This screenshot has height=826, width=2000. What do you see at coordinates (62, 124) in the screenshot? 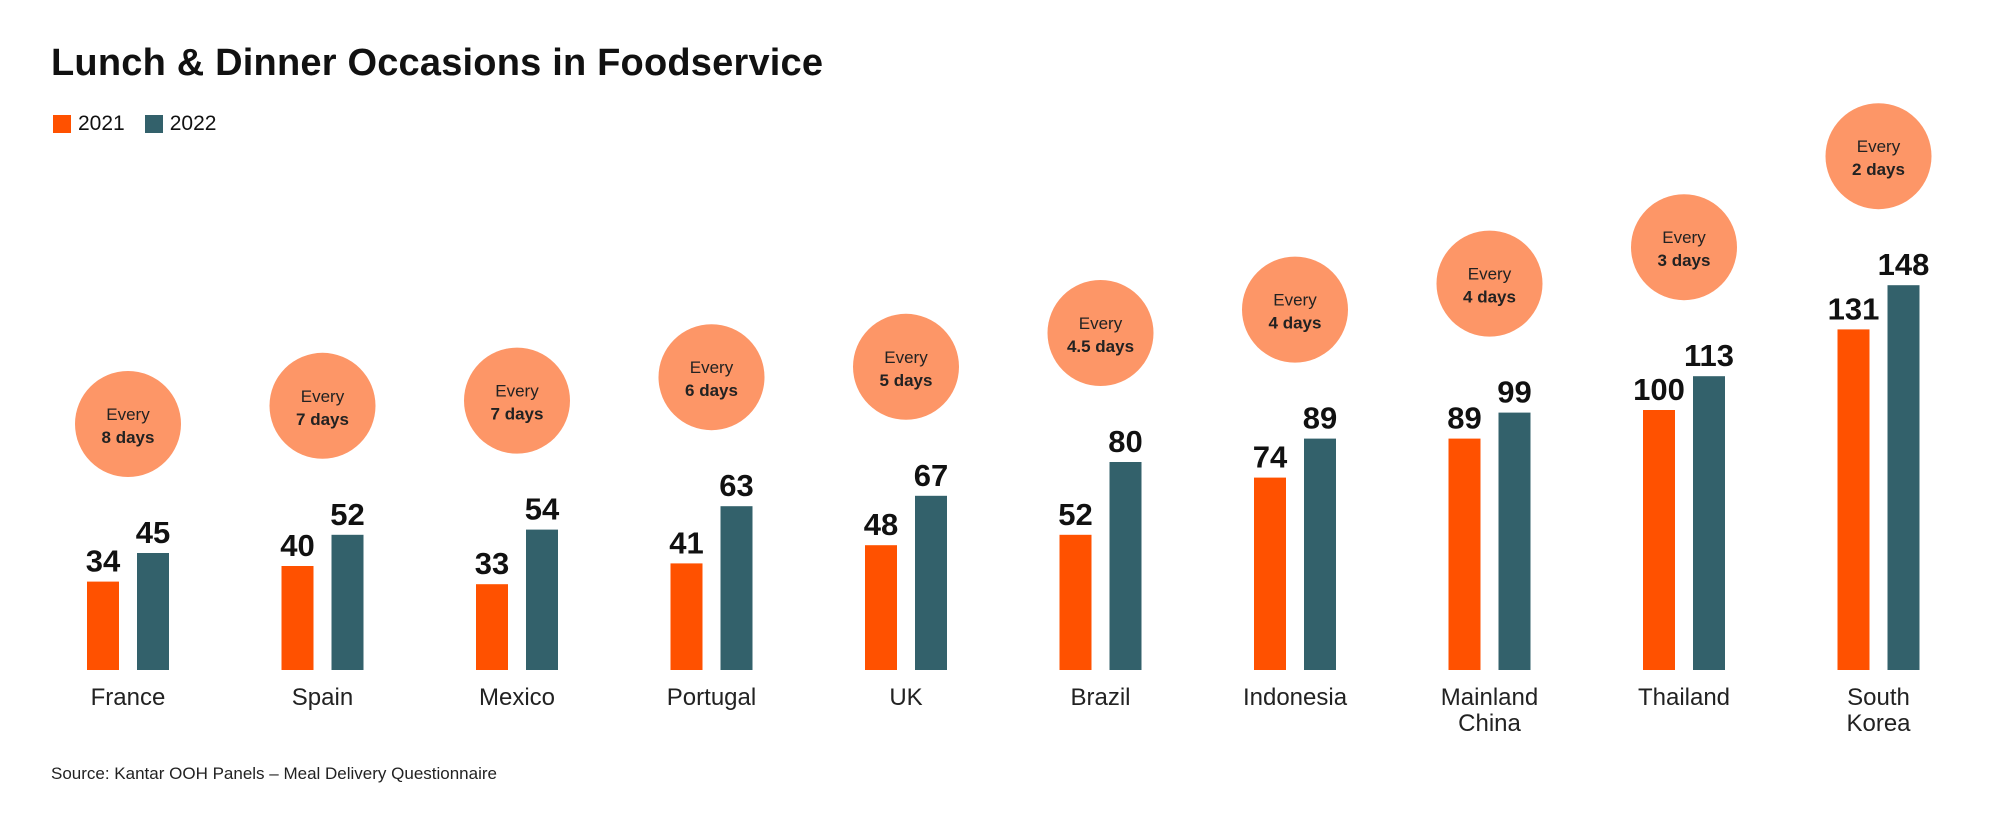
I see `legend-swatch-2021` at bounding box center [62, 124].